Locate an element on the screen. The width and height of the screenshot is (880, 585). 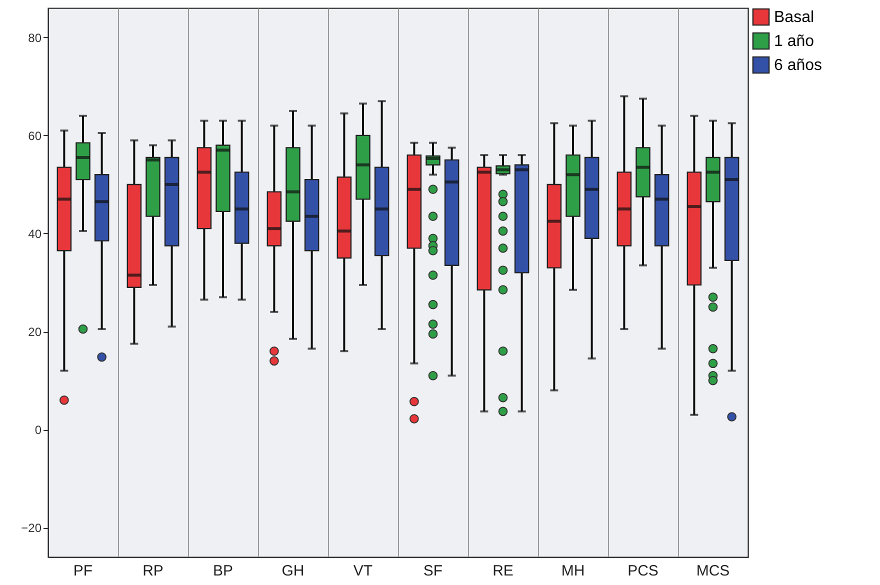
x-tick-label: PCS is located at coordinates (643, 571).